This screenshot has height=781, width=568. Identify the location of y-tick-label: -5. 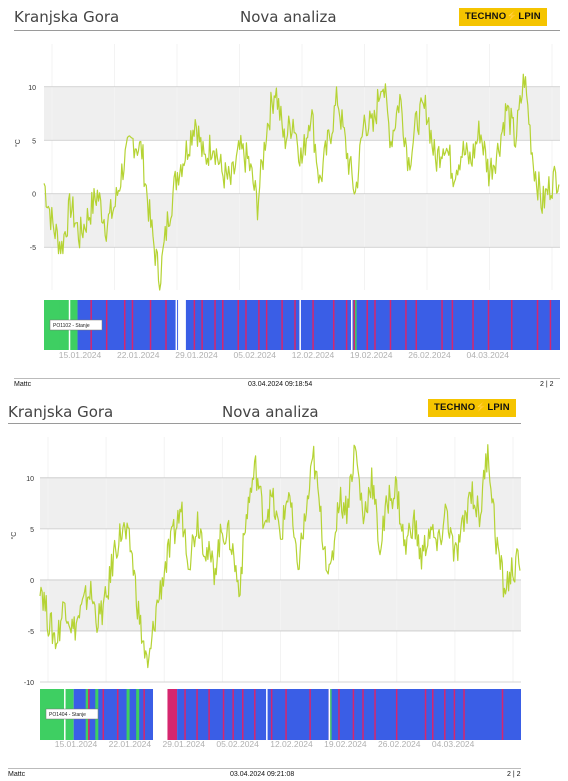
(33, 248).